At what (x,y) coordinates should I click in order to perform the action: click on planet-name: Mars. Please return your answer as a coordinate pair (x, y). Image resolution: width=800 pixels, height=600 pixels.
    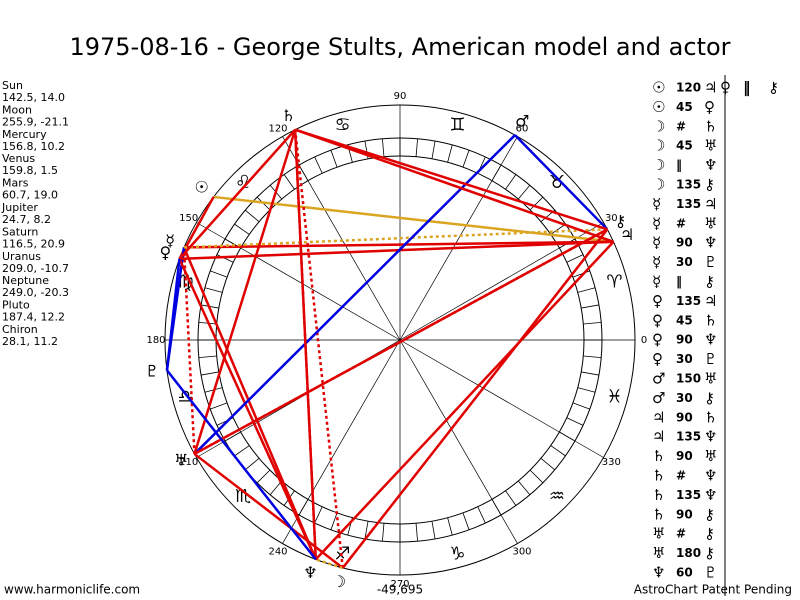
    Looking at the image, I should click on (15, 183).